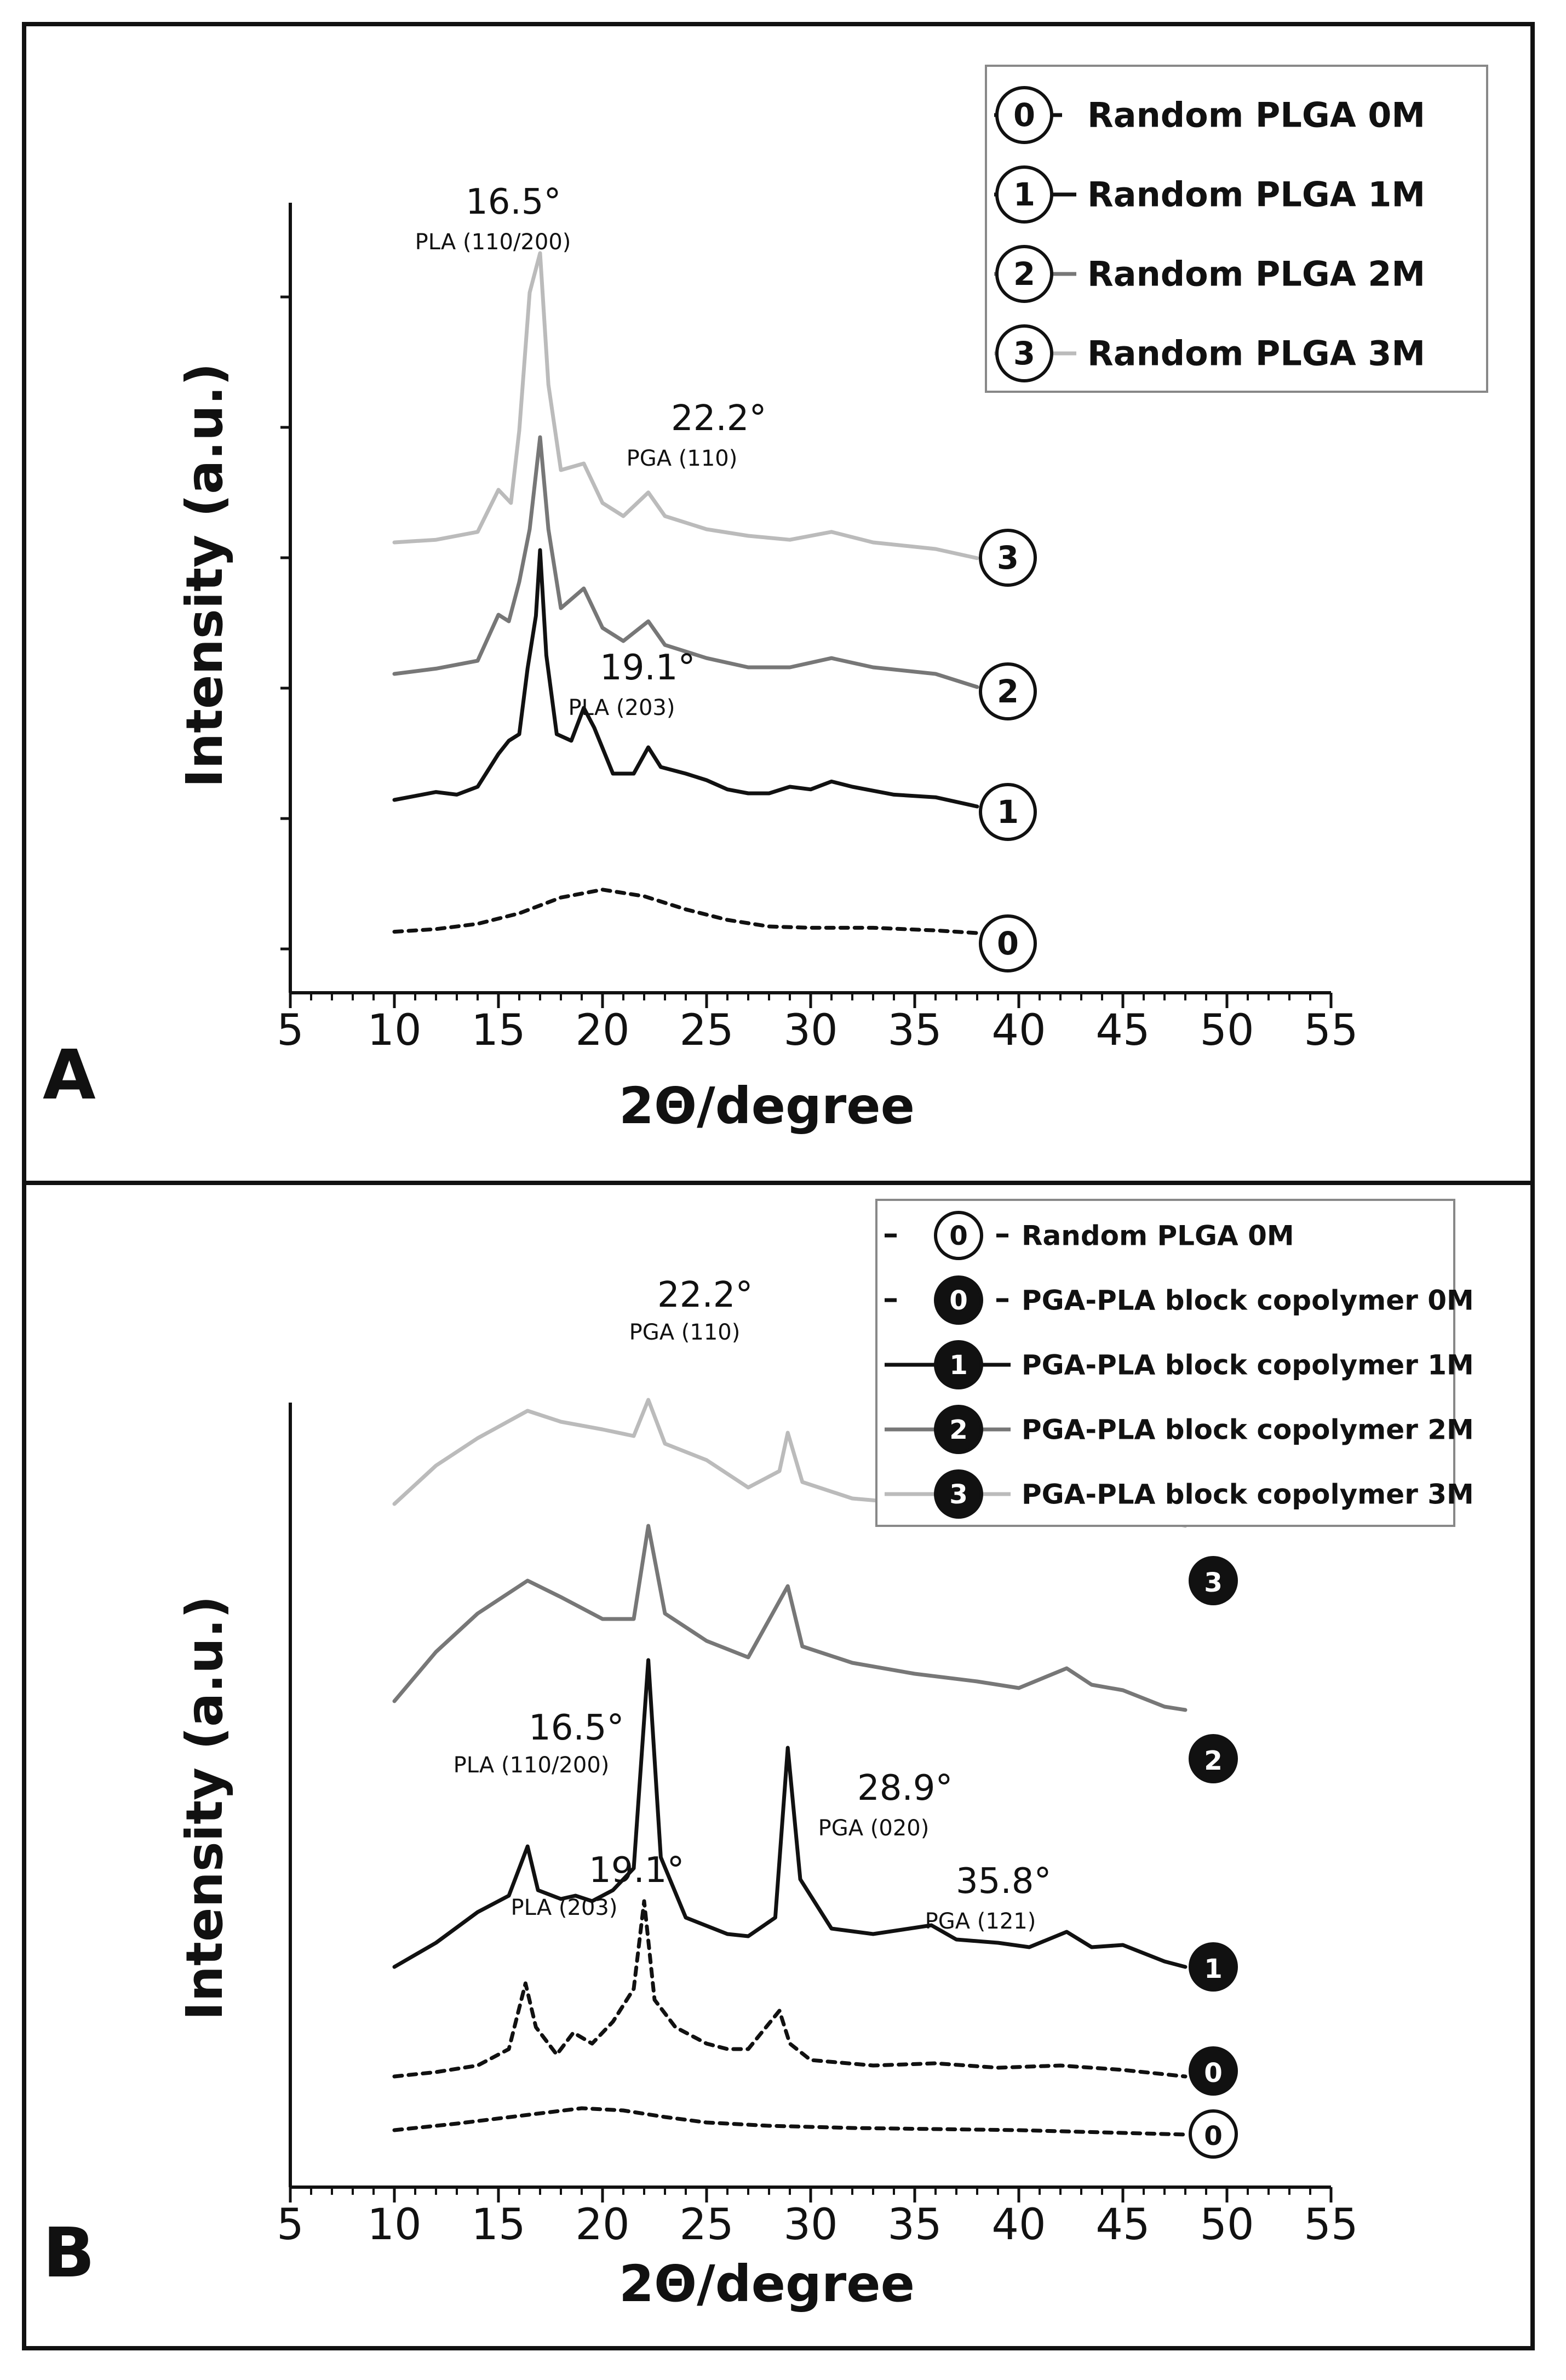  I want to click on peak-angle-label: 22.2°, so click(705, 1295).